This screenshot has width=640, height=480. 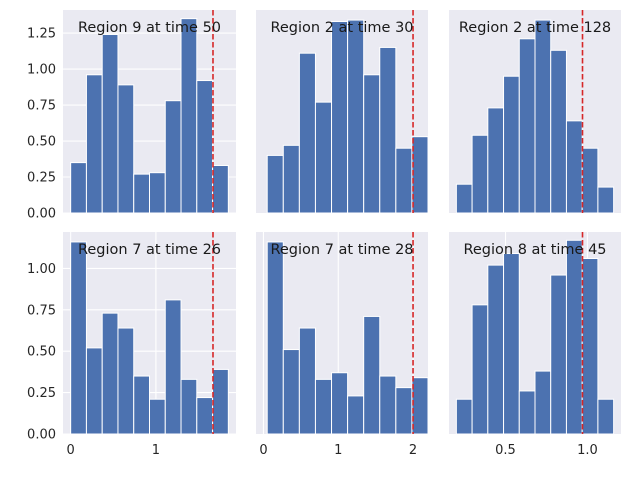 What do you see at coordinates (41, 34) in the screenshot?
I see `y-tick-label: 1.25` at bounding box center [41, 34].